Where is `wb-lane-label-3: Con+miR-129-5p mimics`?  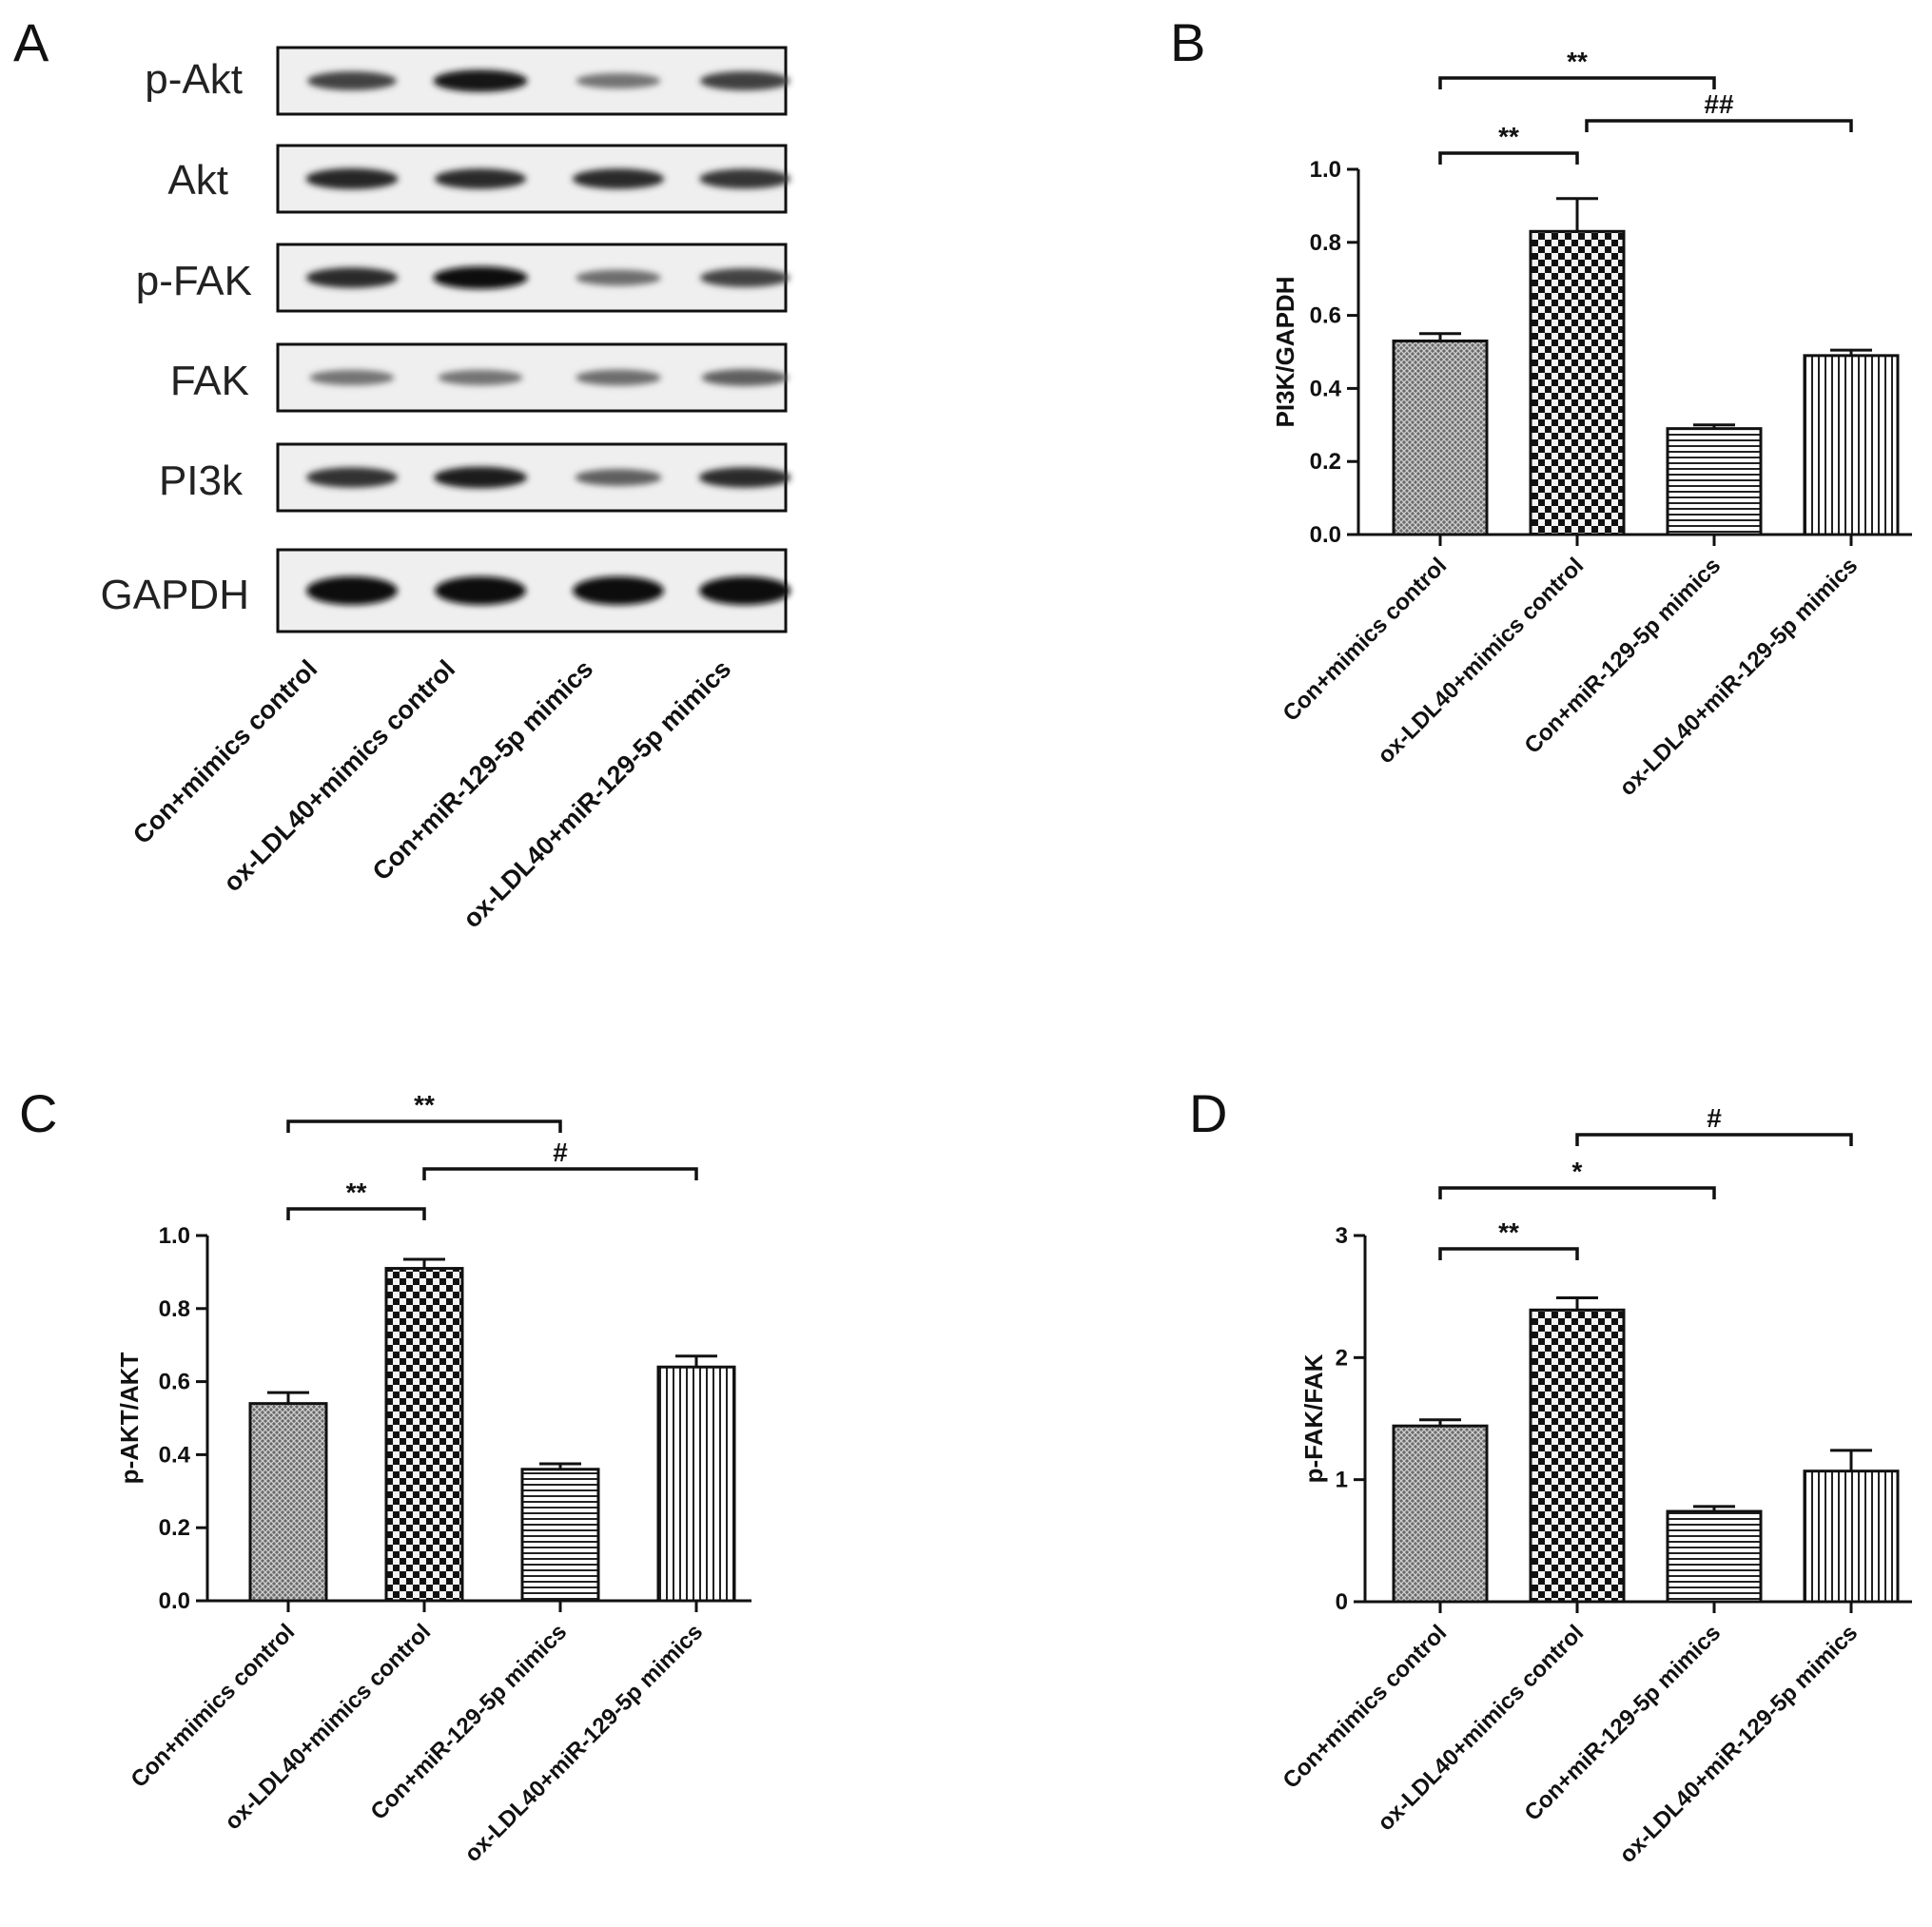 wb-lane-label-3: Con+miR-129-5p mimics is located at coordinates (483, 770).